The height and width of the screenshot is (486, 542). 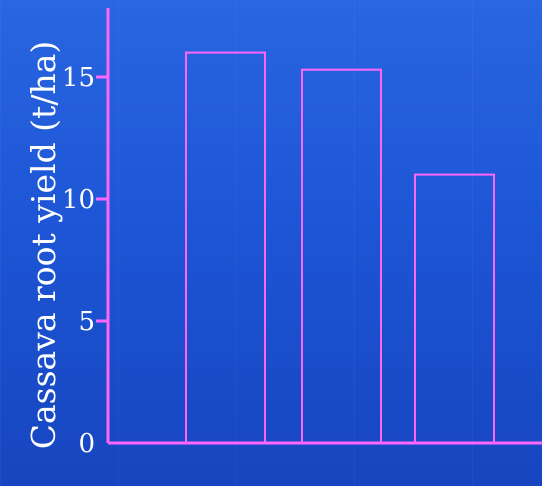 What do you see at coordinates (86, 322) in the screenshot?
I see `y-tick-label: 5` at bounding box center [86, 322].